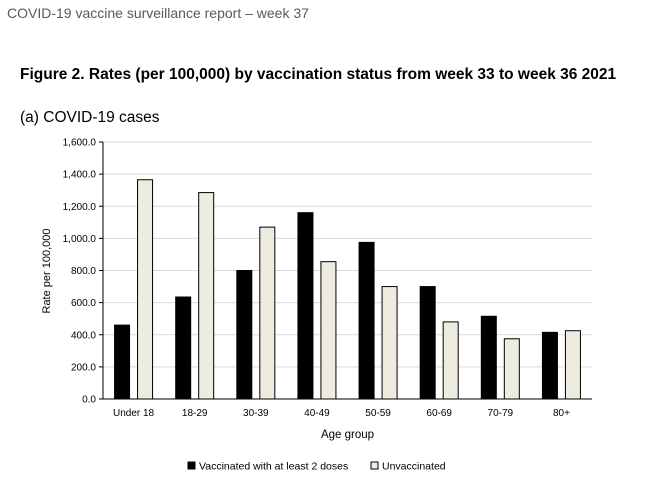  I want to click on y-tick-label: 0.0, so click(89, 400).